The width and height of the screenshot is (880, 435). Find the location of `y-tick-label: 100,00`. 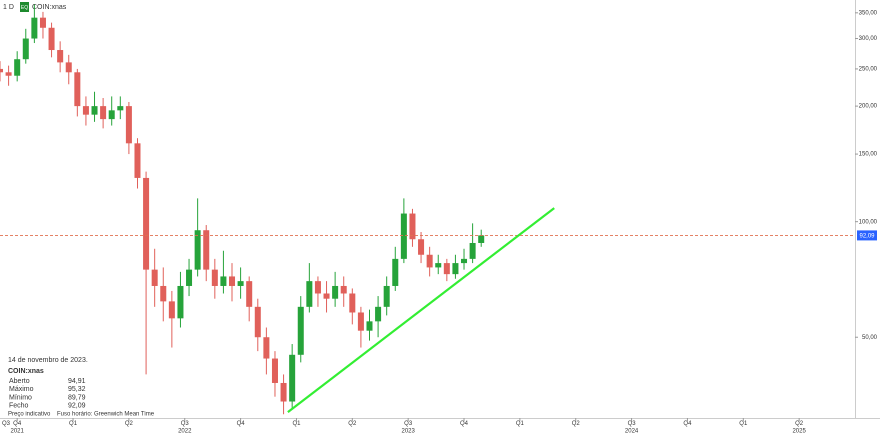

y-tick-label: 100,00 is located at coordinates (868, 222).